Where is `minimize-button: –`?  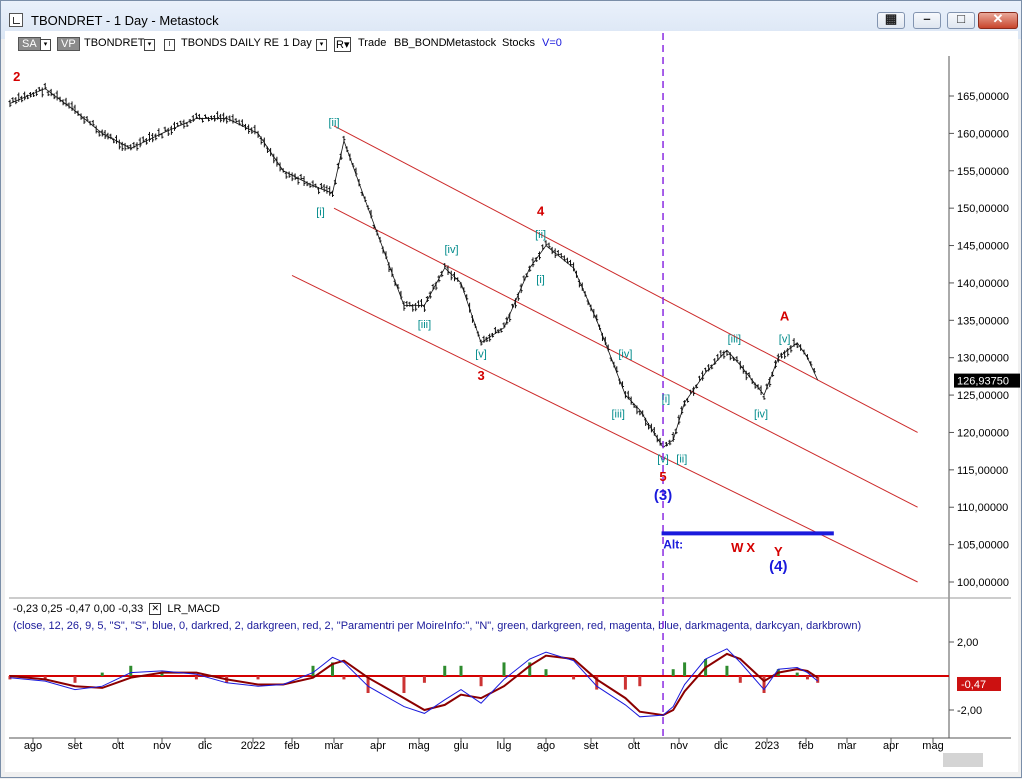 minimize-button: – is located at coordinates (927, 20).